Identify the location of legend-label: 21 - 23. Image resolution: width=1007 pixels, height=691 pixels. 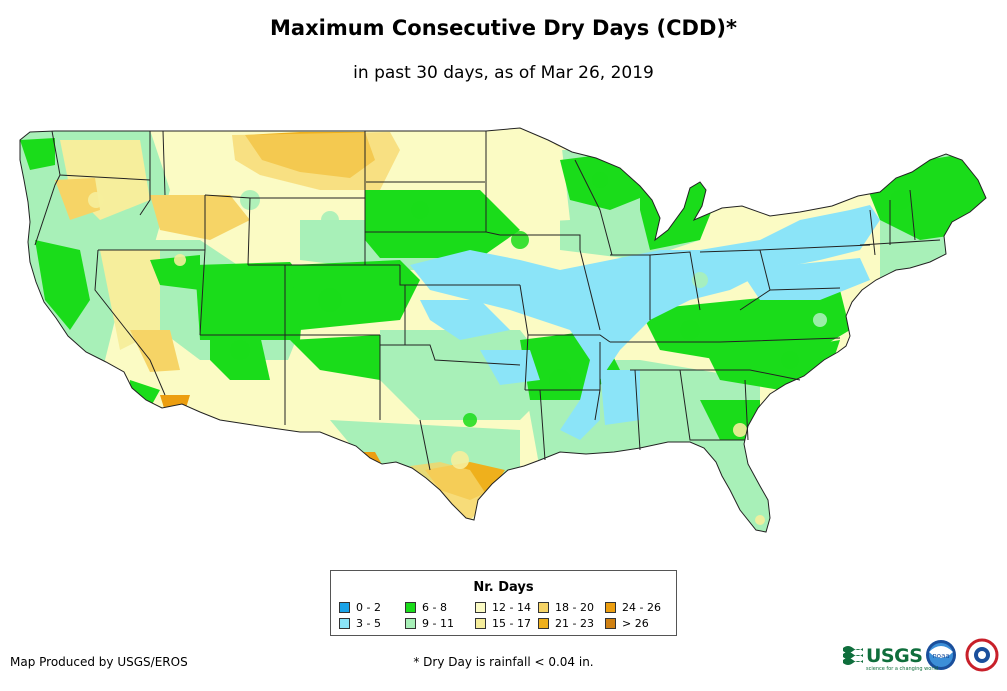
(574, 623).